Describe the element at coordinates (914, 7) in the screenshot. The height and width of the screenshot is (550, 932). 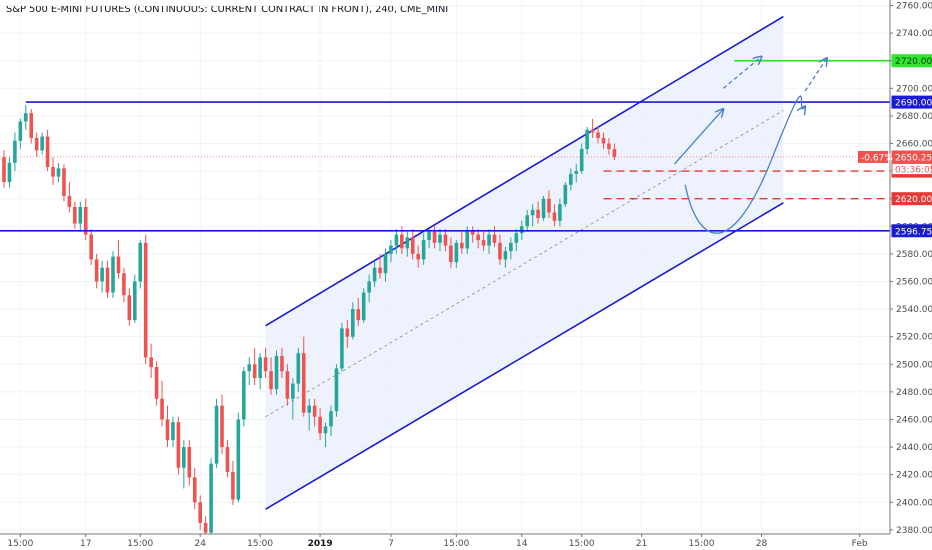
I see `y-tick-label: 2760.00` at that location.